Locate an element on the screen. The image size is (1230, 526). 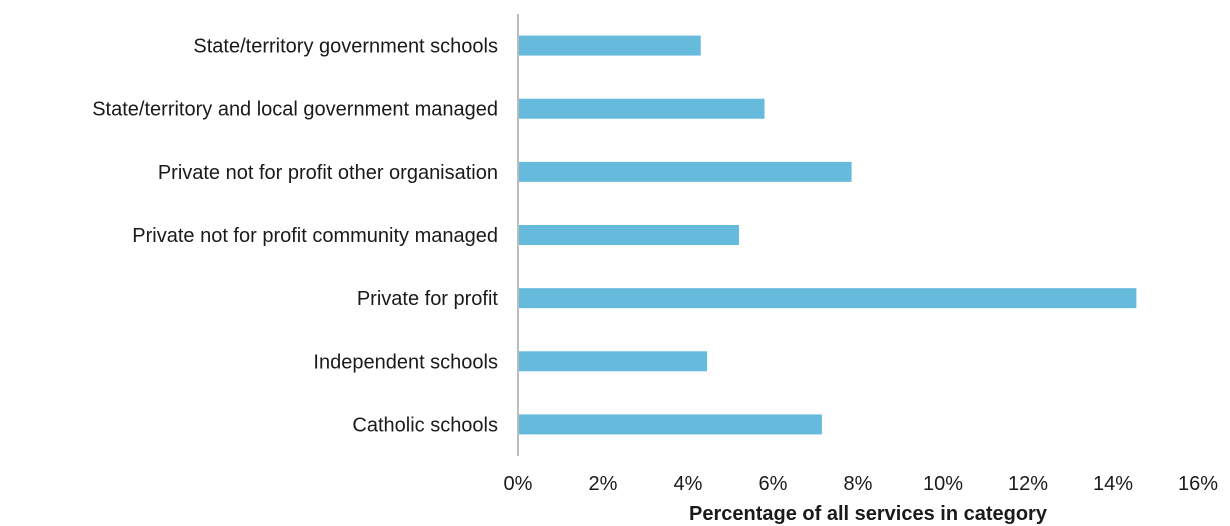
x-tick-labels: 0% 2% 4% 6% 8% 10% 12% 14% 16% is located at coordinates (861, 484).